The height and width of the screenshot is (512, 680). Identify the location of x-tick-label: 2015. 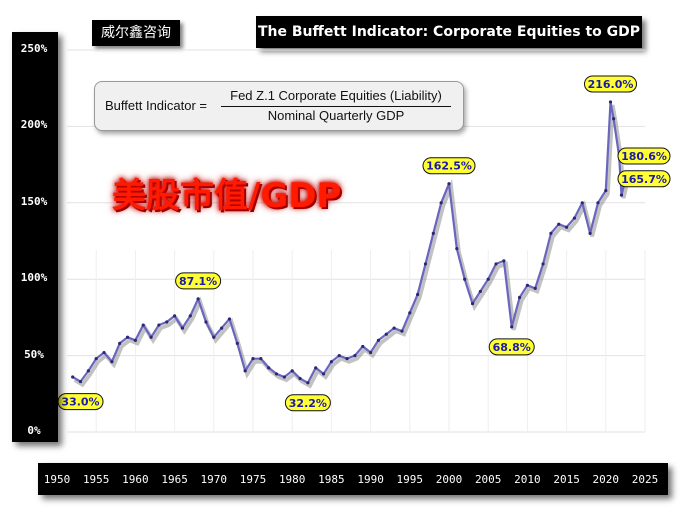
(566, 479).